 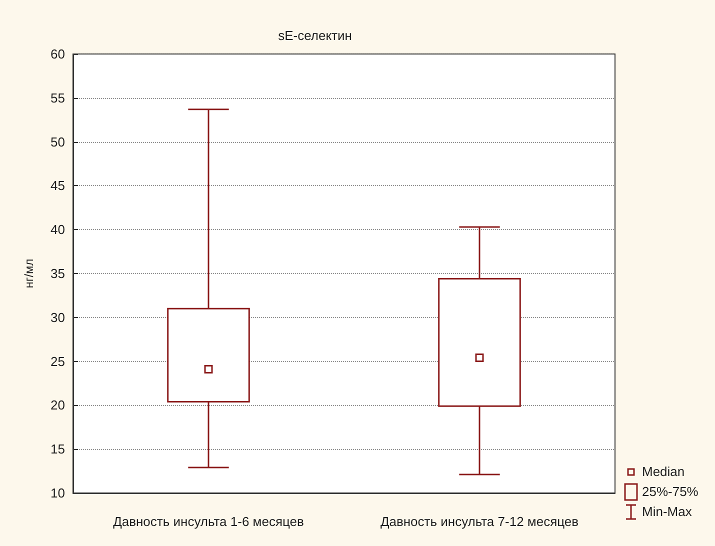 What do you see at coordinates (667, 512) in the screenshot?
I see `text: Min-Max` at bounding box center [667, 512].